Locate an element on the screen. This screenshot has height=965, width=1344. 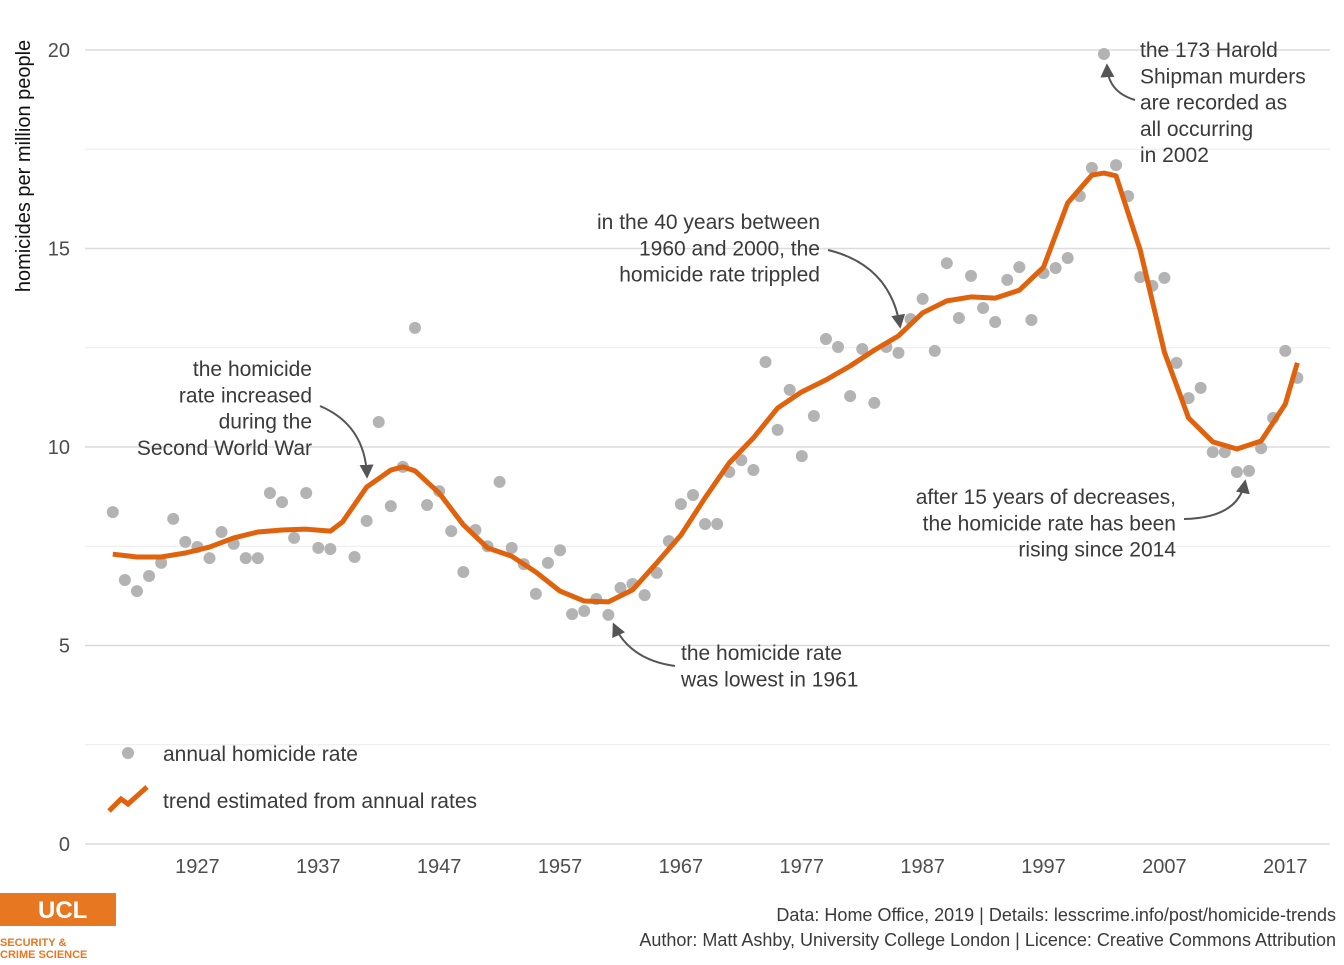
y-tick-label: 15 is located at coordinates (59, 250).